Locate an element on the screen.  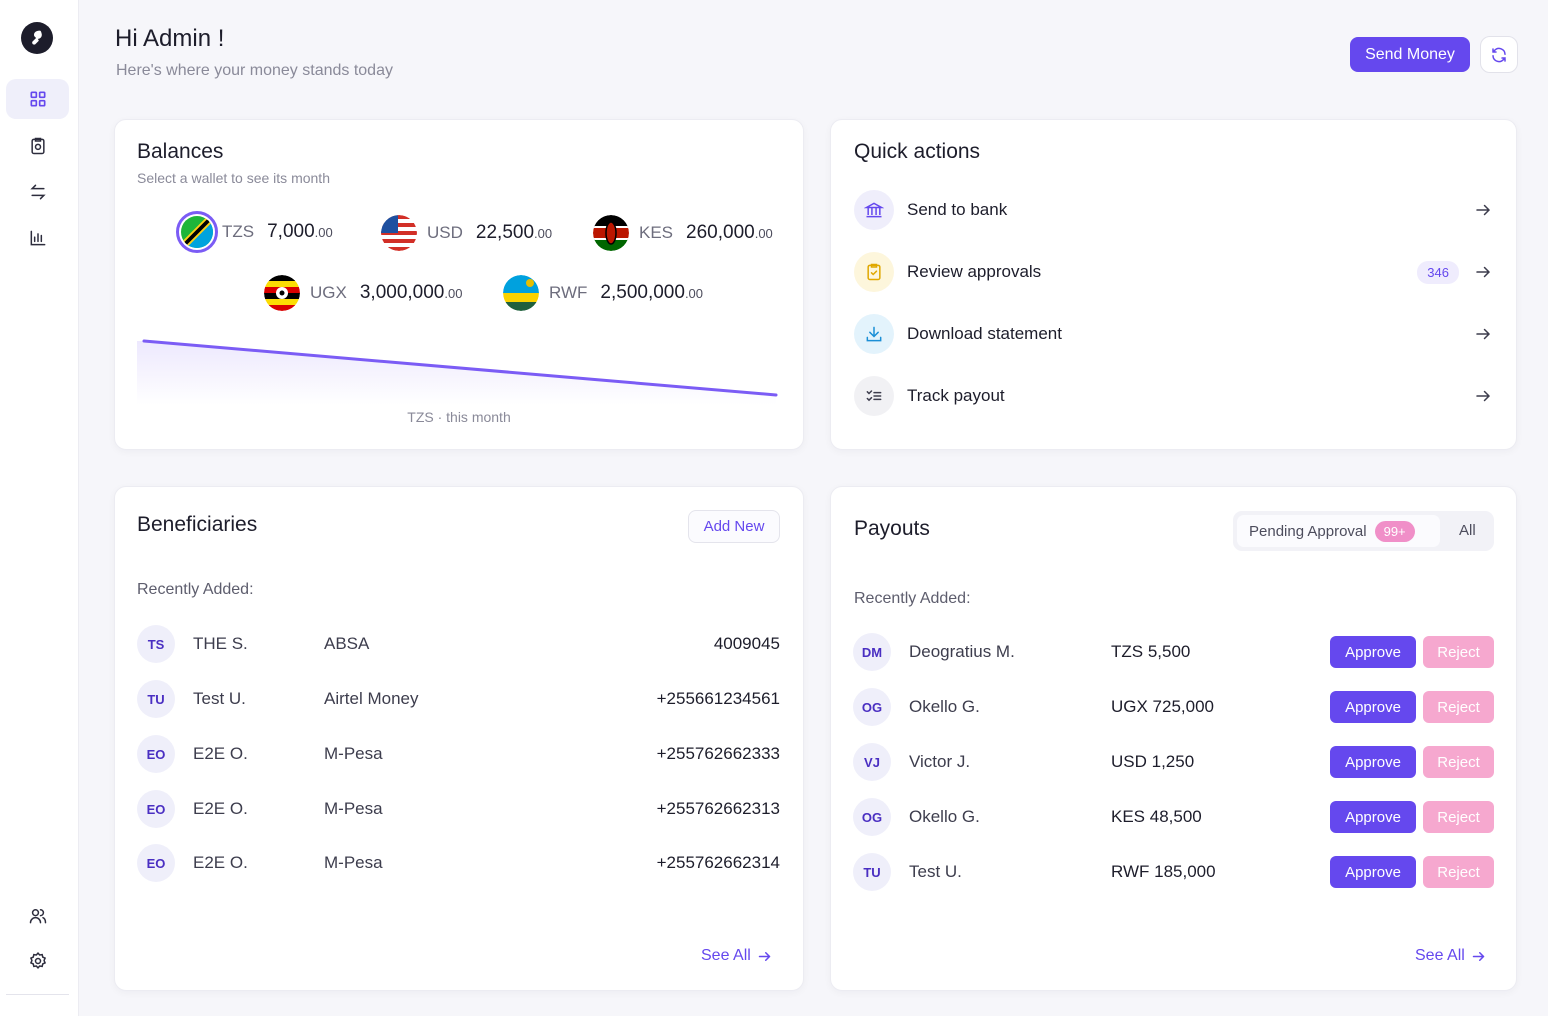
beneficiaries-see-all-link: See All is located at coordinates (736, 956).